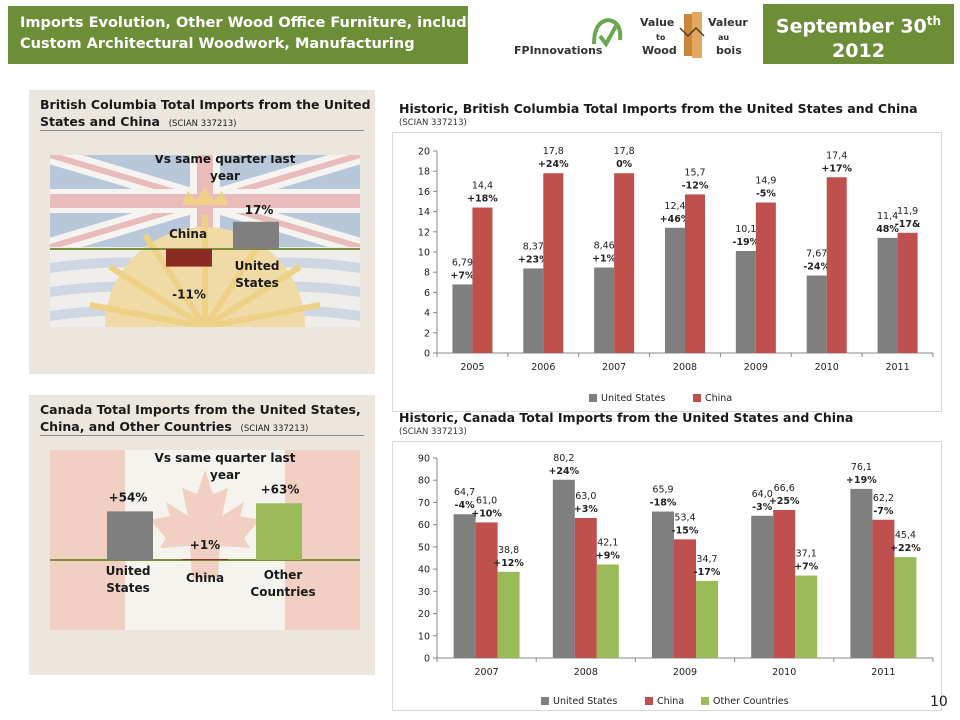 This screenshot has height=720, width=960. I want to click on data-label: 61,0, so click(486, 500).